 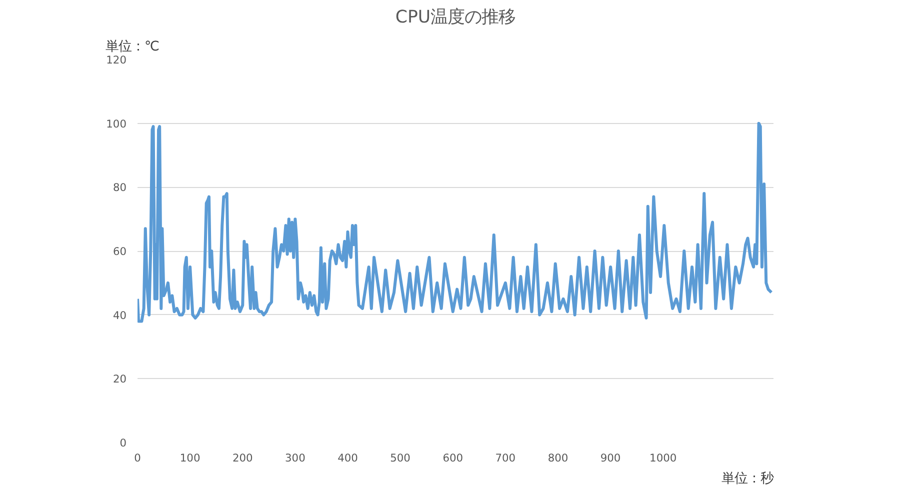 What do you see at coordinates (610, 458) in the screenshot?
I see `x-tick-label: 900` at bounding box center [610, 458].